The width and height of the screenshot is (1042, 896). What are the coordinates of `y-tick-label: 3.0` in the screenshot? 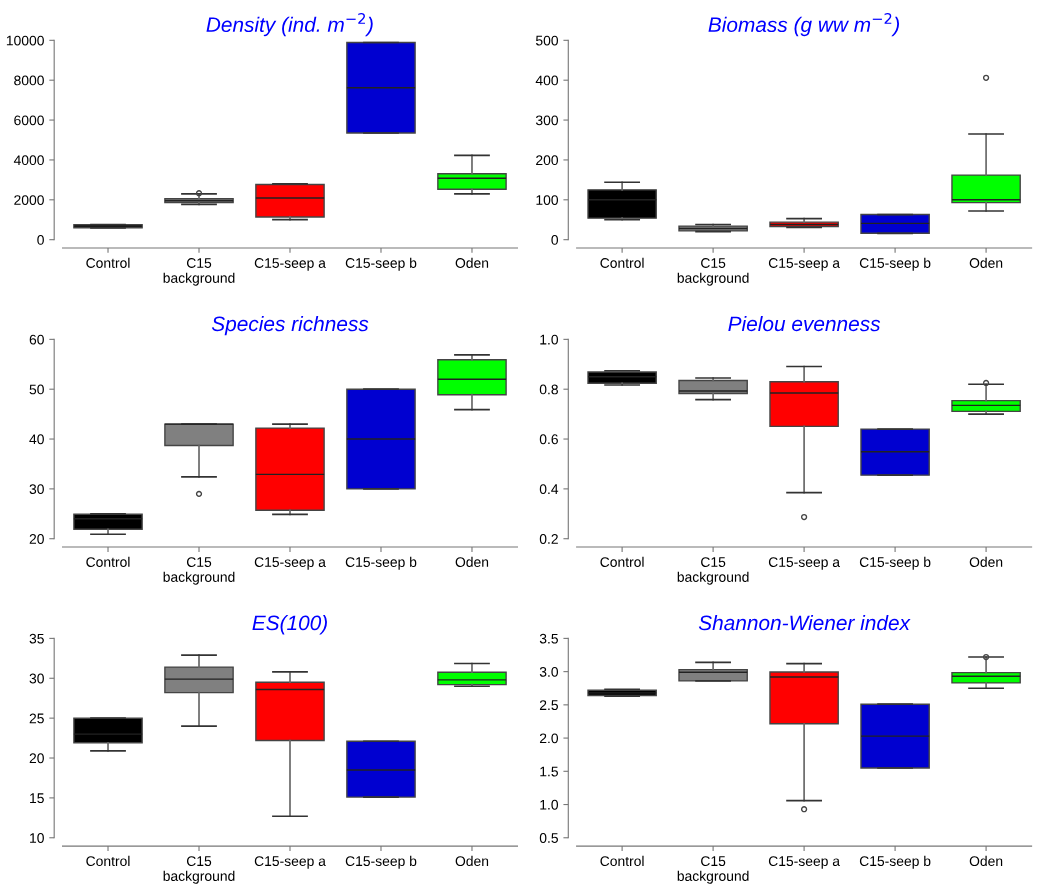 It's located at (549, 671).